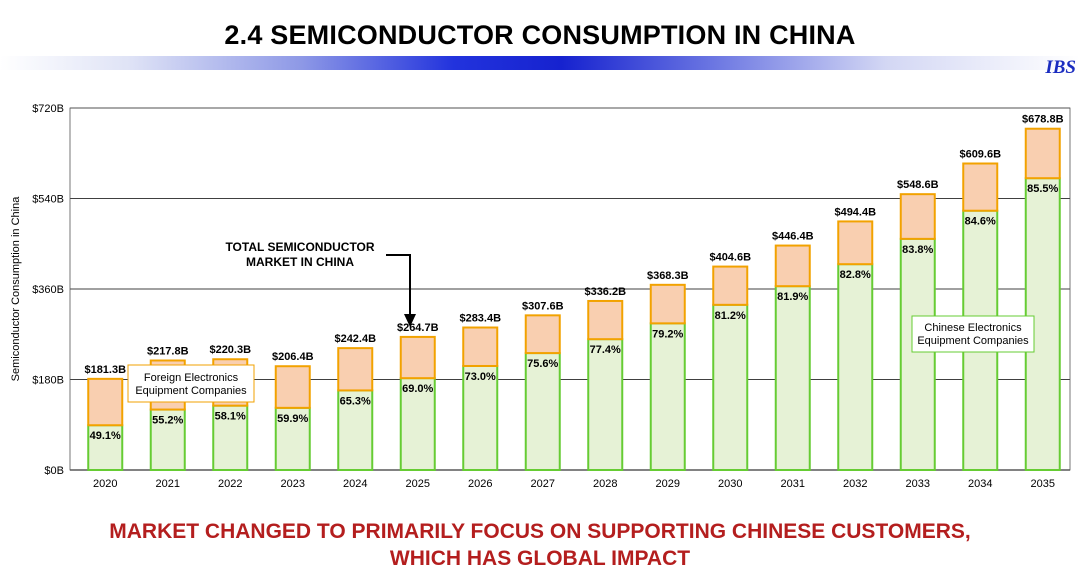 Image resolution: width=1080 pixels, height=583 pixels. I want to click on brand-logo: IBS, so click(1060, 67).